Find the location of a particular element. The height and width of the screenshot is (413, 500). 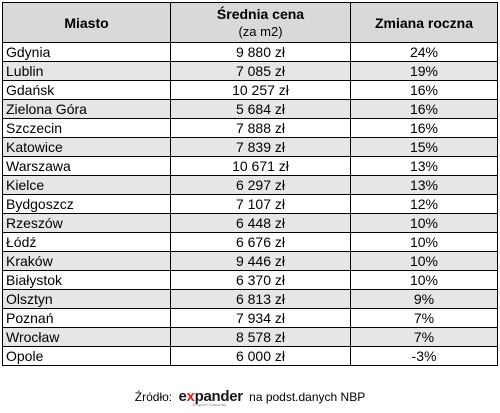

table-row: Katowice 7 839 zł 15% is located at coordinates (250, 147).